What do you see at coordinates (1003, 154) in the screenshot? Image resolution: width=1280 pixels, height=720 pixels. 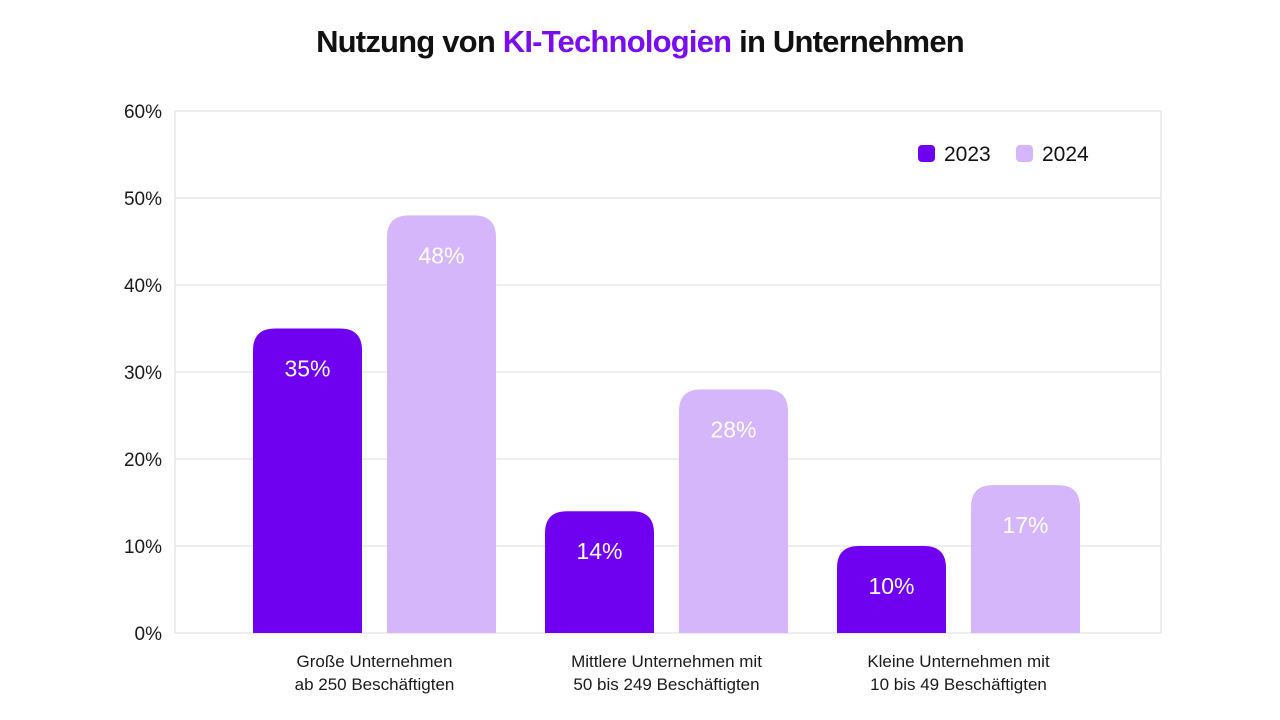 I see `legend: 2023 2024` at bounding box center [1003, 154].